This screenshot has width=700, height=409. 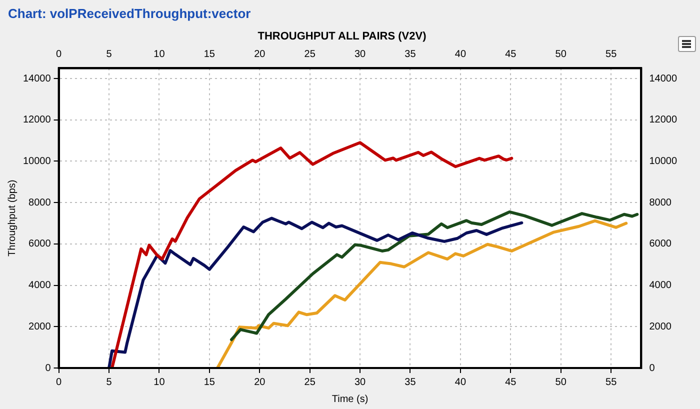 What do you see at coordinates (210, 382) in the screenshot?
I see `x2-tick-label: 15` at bounding box center [210, 382].